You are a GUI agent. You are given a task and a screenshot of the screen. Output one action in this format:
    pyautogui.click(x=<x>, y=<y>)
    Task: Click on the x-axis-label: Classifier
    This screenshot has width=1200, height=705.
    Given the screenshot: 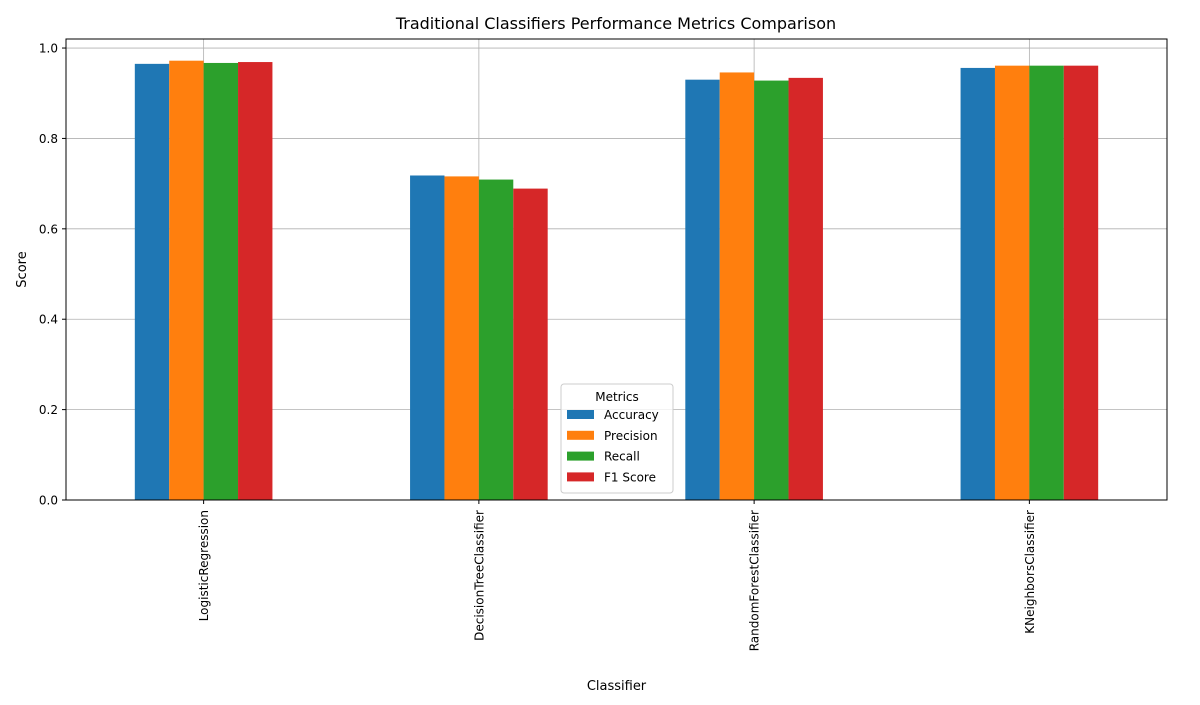 What is the action you would take?
    pyautogui.click(x=617, y=686)
    